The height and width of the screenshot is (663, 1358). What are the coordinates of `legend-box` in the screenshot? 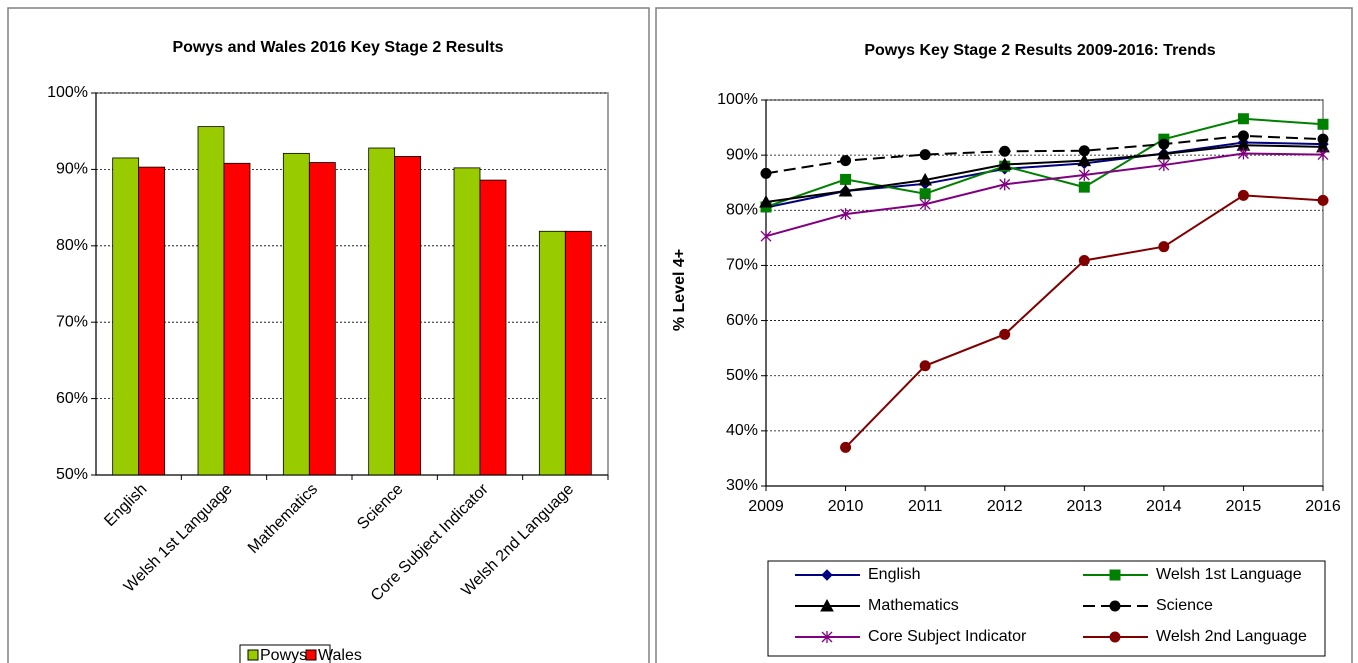 It's located at (1046, 608).